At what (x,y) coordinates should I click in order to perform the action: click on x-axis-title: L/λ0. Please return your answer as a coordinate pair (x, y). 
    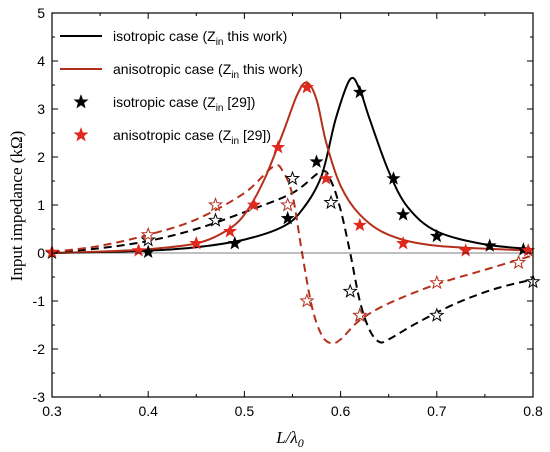
    Looking at the image, I should click on (289, 439).